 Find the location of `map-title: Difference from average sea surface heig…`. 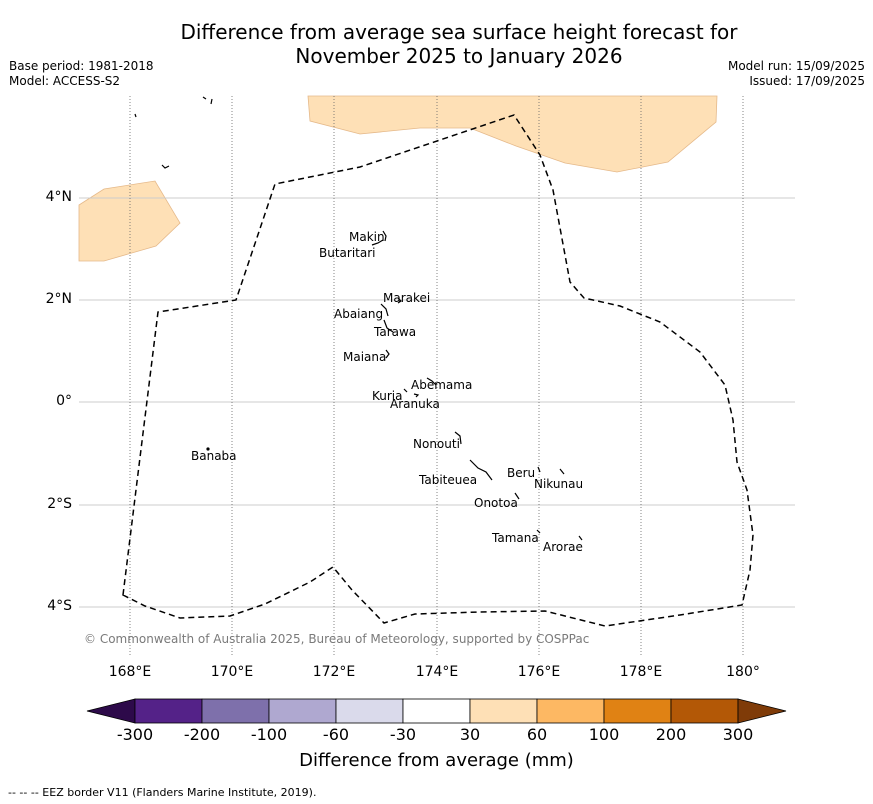

map-title: Difference from average sea surface heig… is located at coordinates (436, 44).